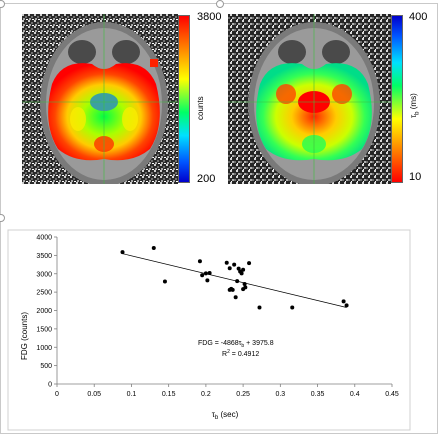  I want to click on x-axis-title: τb (sec), so click(225, 415).